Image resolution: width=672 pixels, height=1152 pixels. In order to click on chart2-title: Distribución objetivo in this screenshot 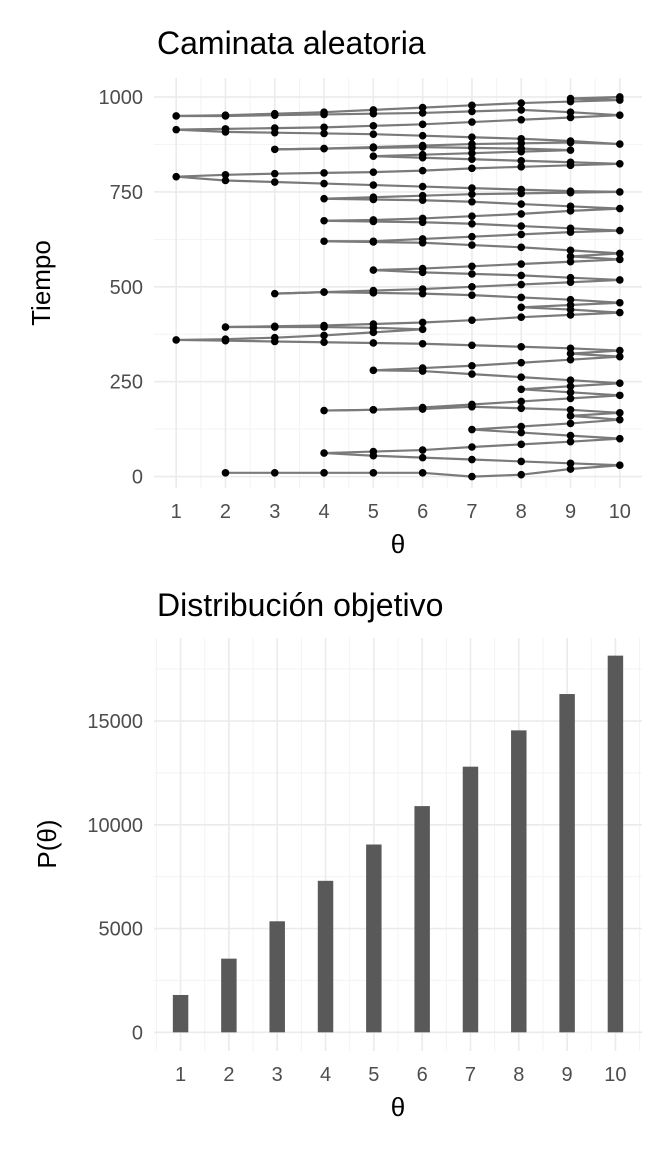, I will do `click(300, 605)`.